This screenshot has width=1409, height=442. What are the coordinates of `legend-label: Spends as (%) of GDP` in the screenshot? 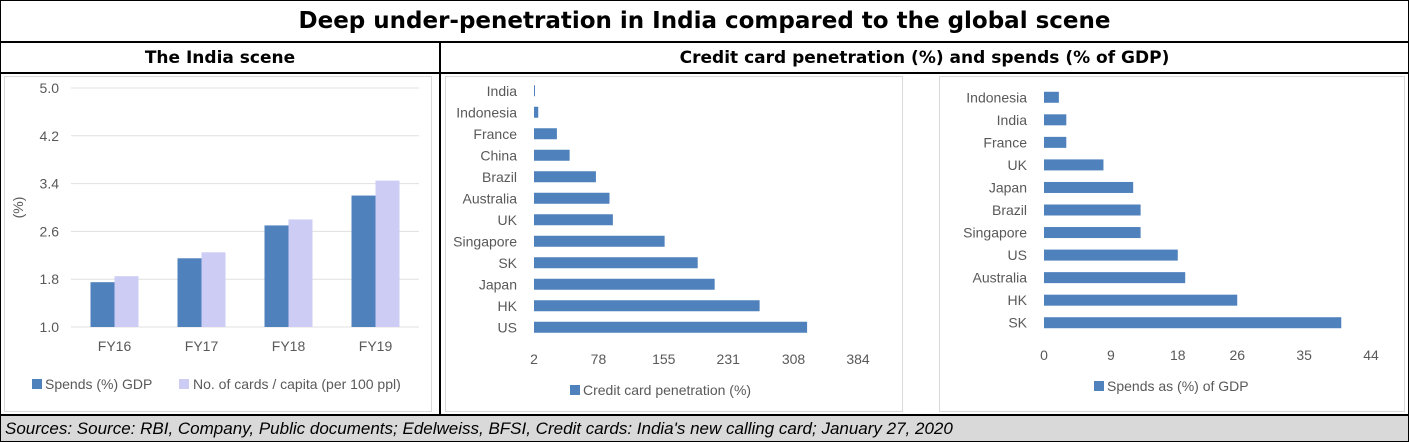 It's located at (1178, 386).